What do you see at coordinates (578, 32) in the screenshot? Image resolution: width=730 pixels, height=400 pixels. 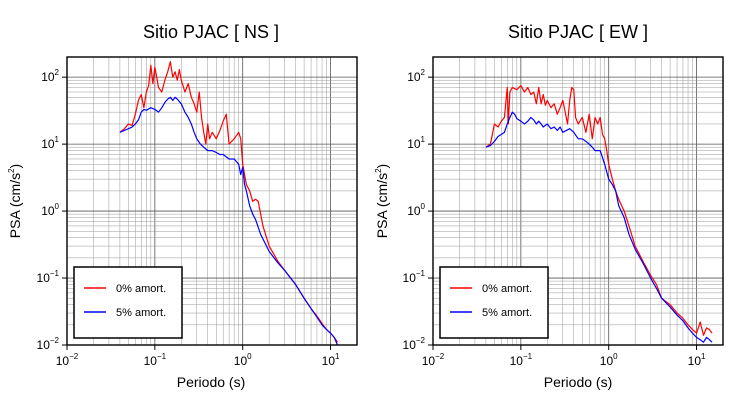 I see `chart-title: Sitio PJAC [ EW ]` at bounding box center [578, 32].